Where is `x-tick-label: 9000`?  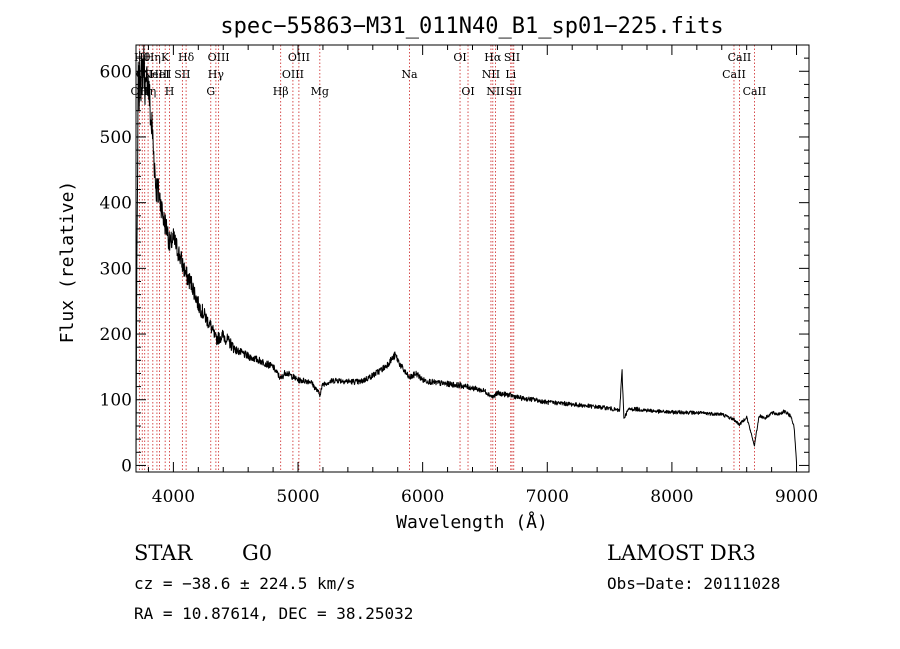 x-tick-label: 9000 is located at coordinates (796, 497).